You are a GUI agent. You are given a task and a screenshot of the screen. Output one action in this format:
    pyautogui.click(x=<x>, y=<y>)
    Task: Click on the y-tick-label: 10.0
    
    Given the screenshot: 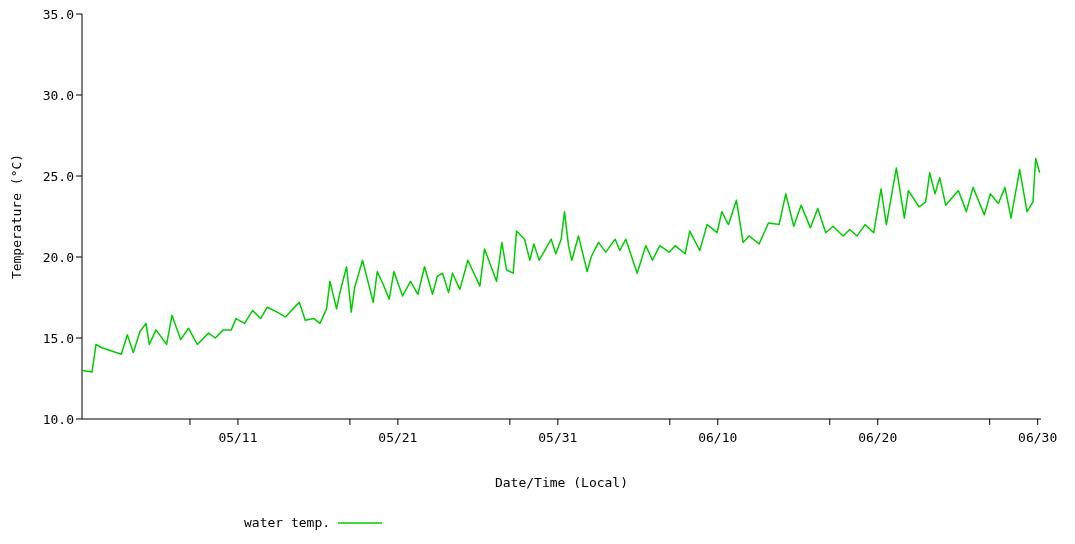 What is the action you would take?
    pyautogui.click(x=58, y=419)
    